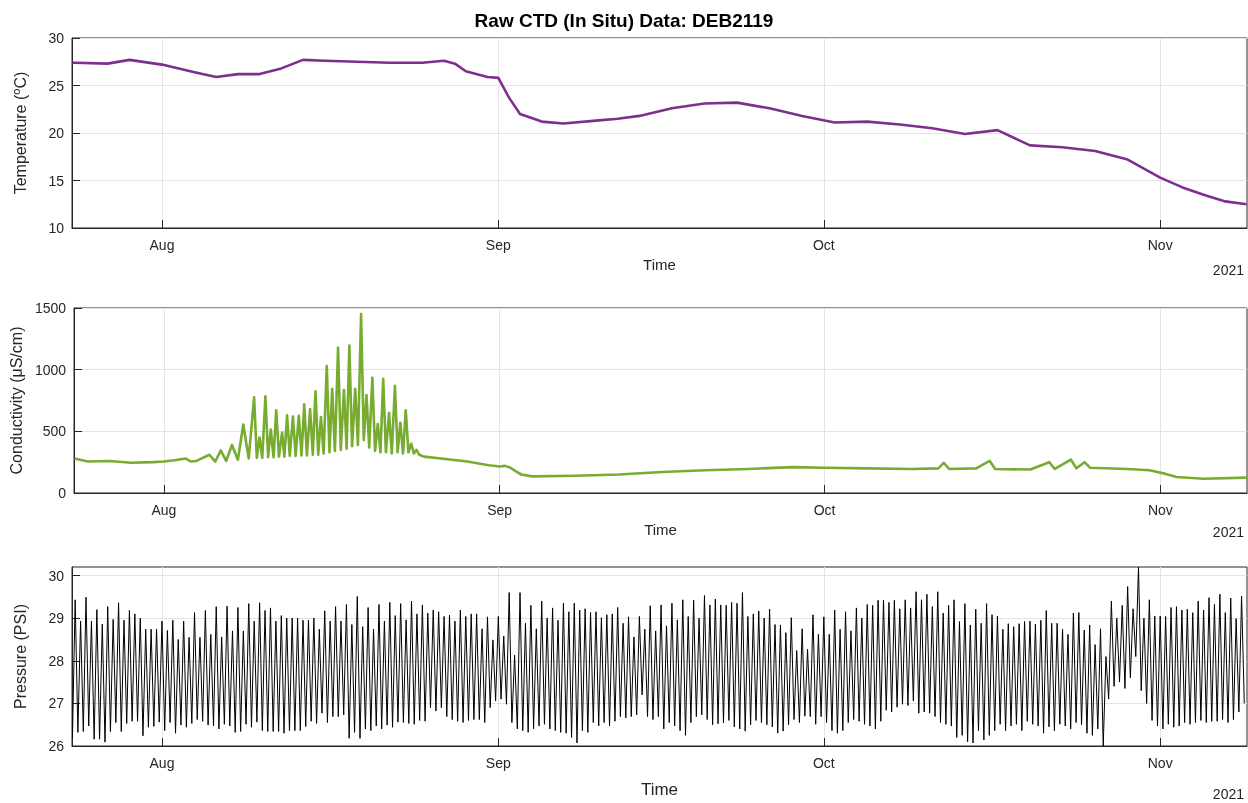  Describe the element at coordinates (50, 369) in the screenshot. I see `y-tick-label: 1000` at that location.